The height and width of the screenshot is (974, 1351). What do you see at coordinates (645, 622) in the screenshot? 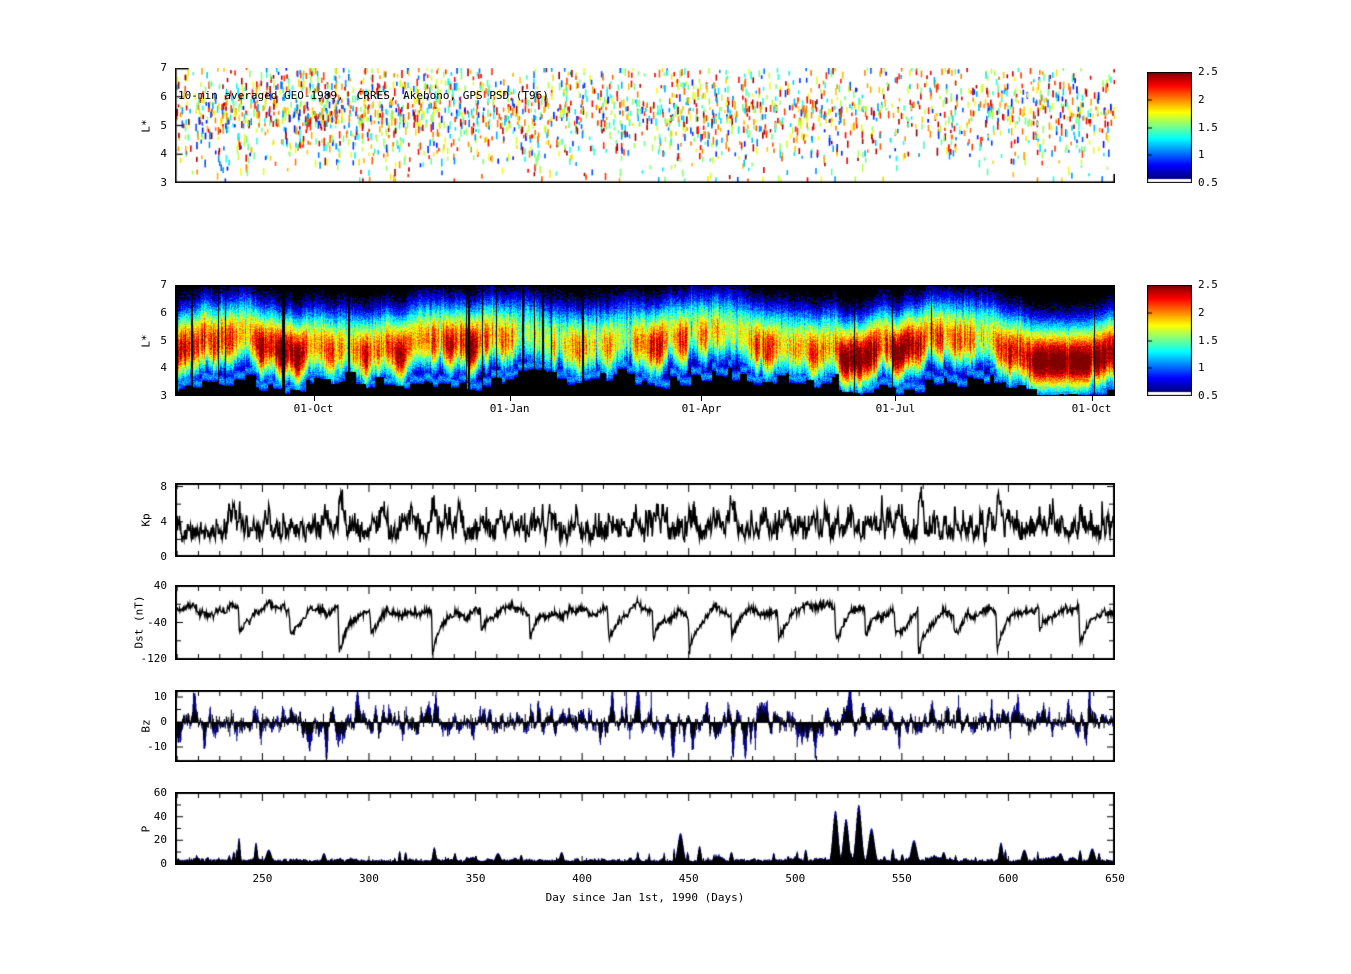
I see `dst-plot` at bounding box center [645, 622].